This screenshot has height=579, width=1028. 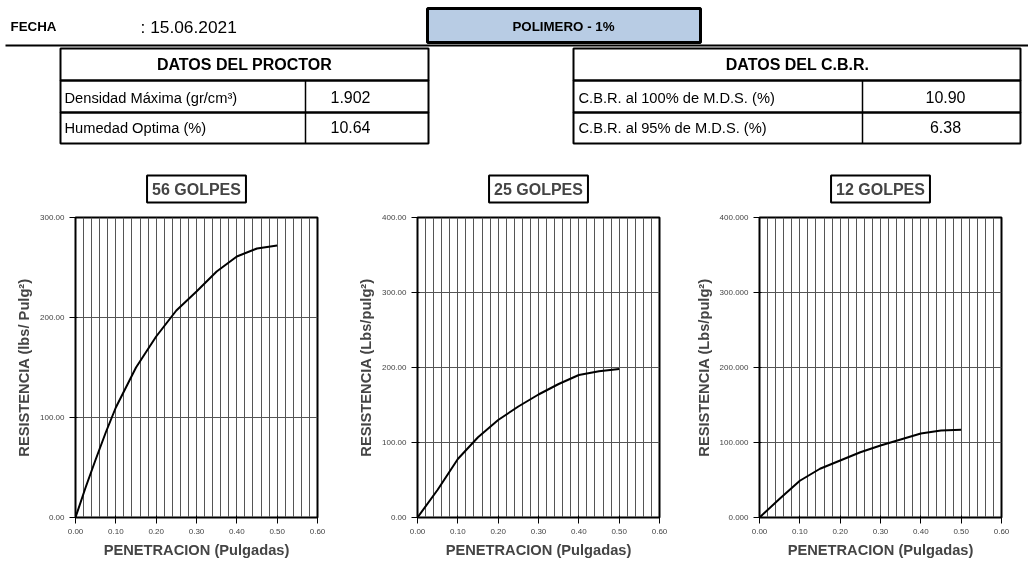 What do you see at coordinates (945, 97) in the screenshot?
I see `text: 10.90` at bounding box center [945, 97].